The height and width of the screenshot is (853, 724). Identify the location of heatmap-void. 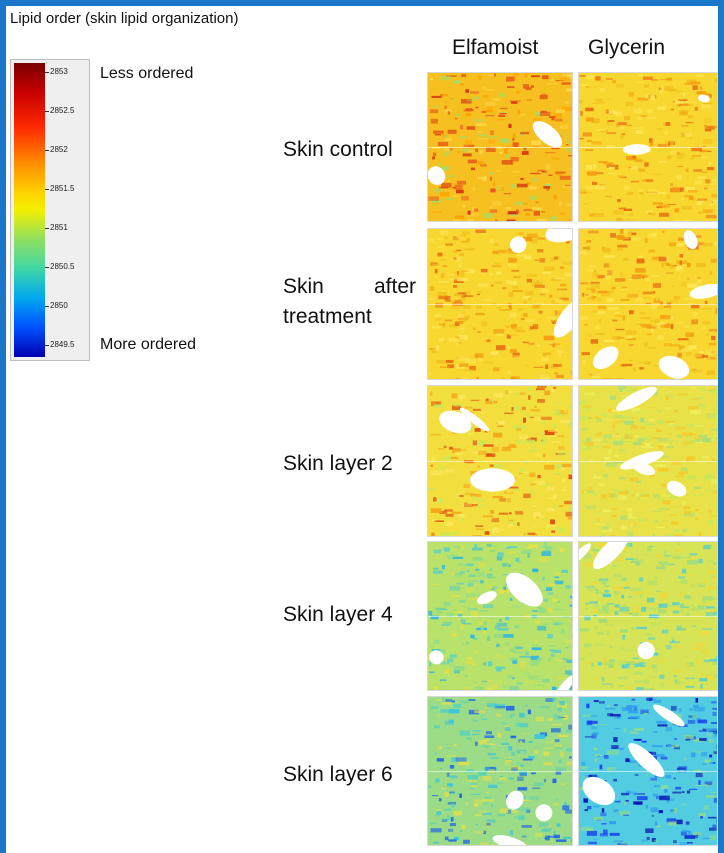
(642, 460).